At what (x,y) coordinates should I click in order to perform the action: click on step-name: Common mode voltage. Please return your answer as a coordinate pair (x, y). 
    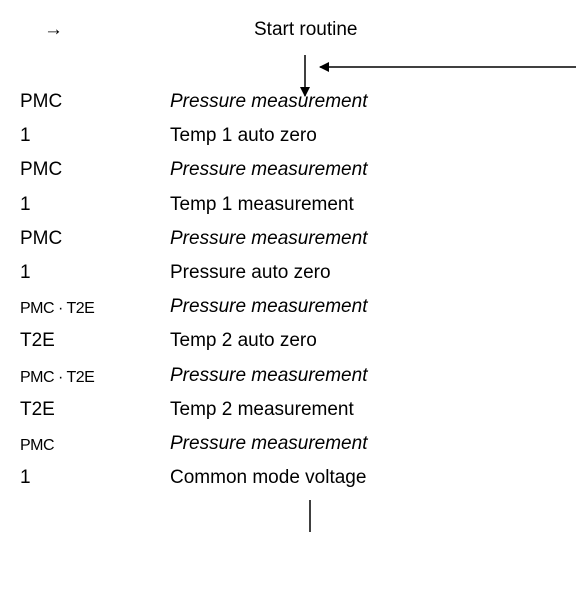
    Looking at the image, I should click on (268, 478).